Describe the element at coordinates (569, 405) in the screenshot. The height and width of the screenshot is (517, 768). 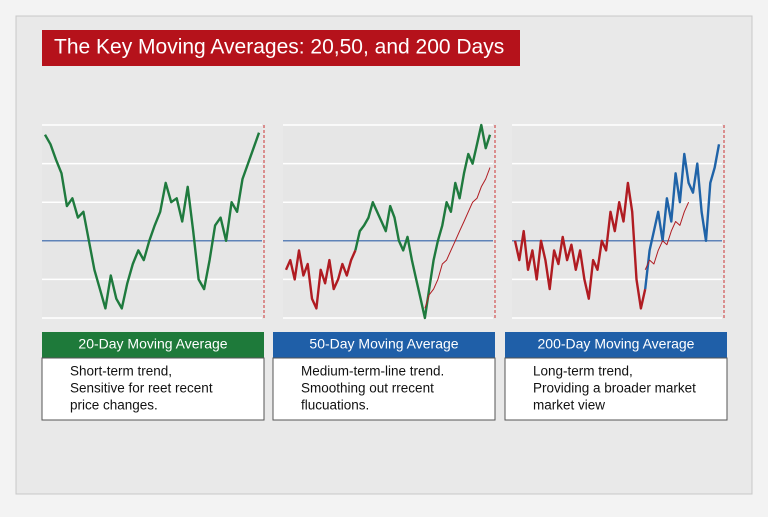
I see `caption-line: market view` at that location.